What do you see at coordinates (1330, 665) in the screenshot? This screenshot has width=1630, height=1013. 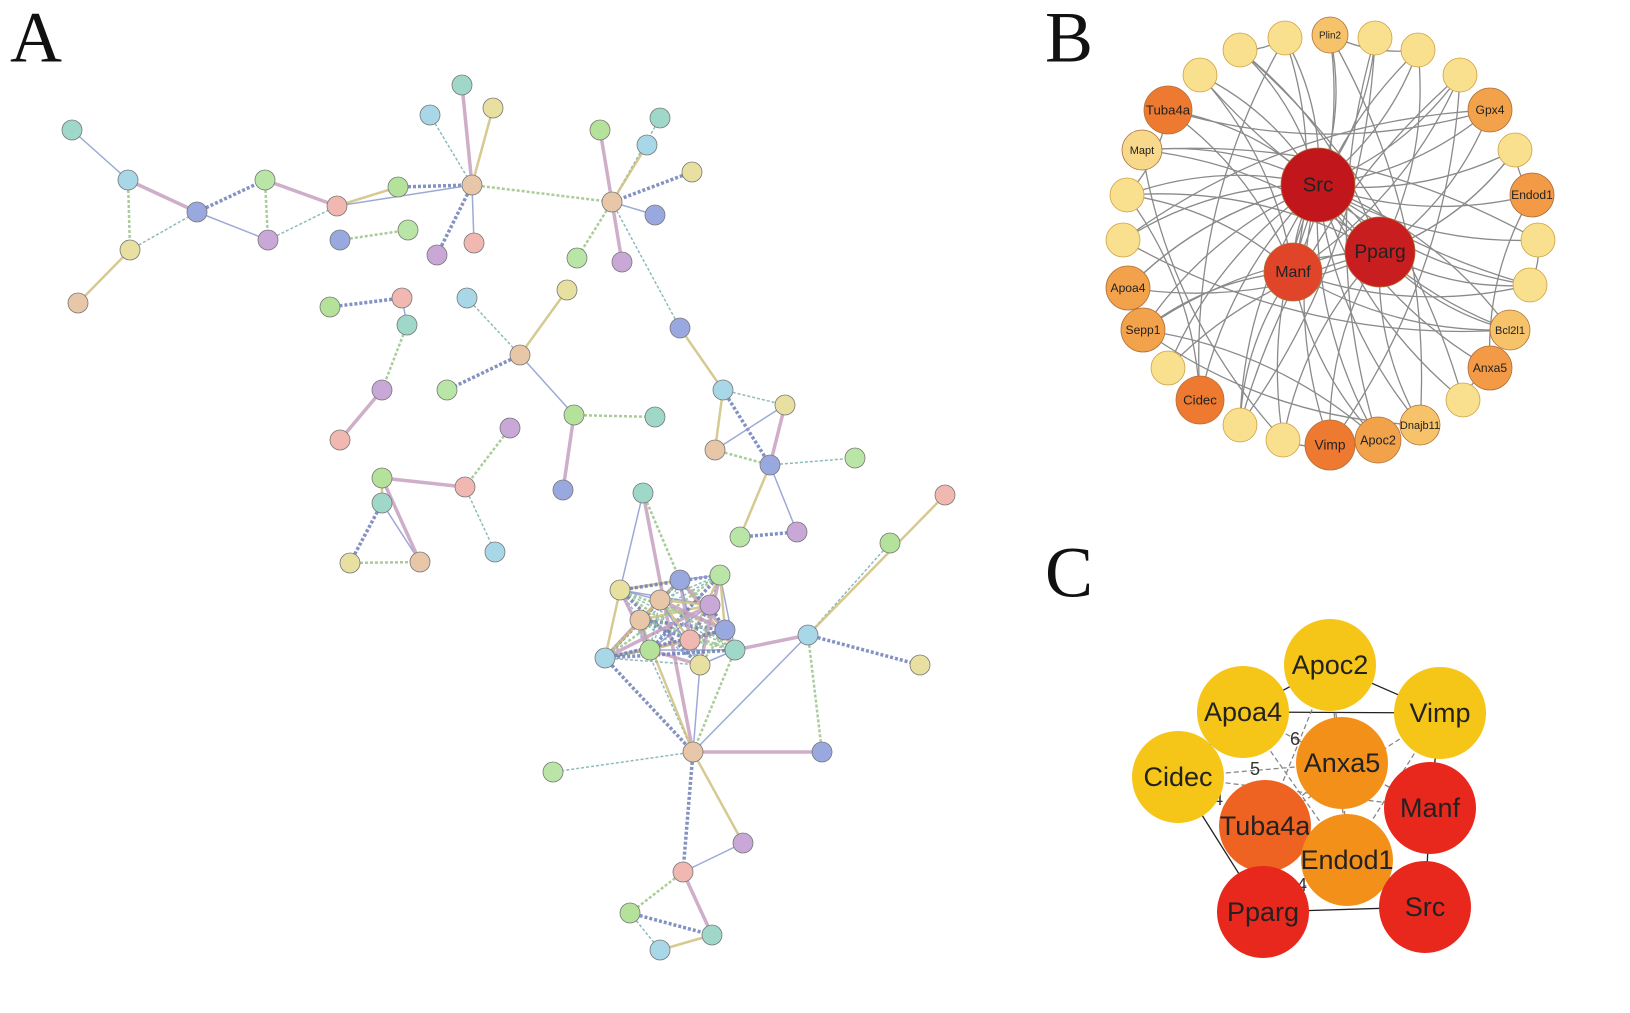 I see `node-label: Apoc2` at bounding box center [1330, 665].